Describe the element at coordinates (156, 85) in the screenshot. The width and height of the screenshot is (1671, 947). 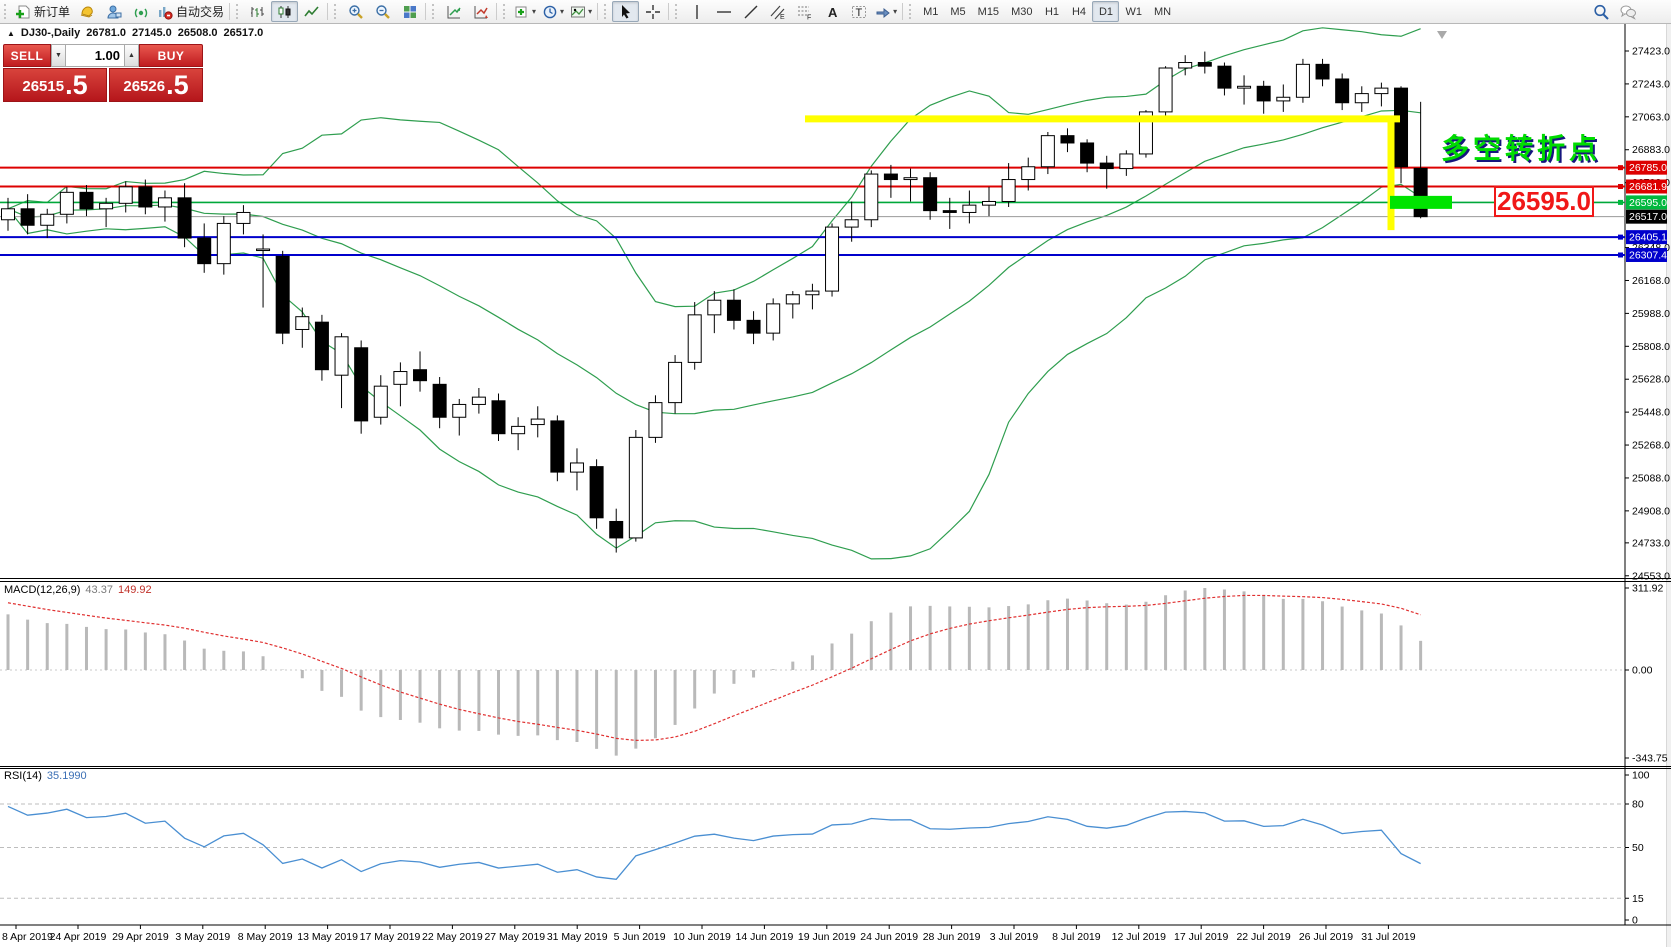
I see `buy-price: 26526 .5` at that location.